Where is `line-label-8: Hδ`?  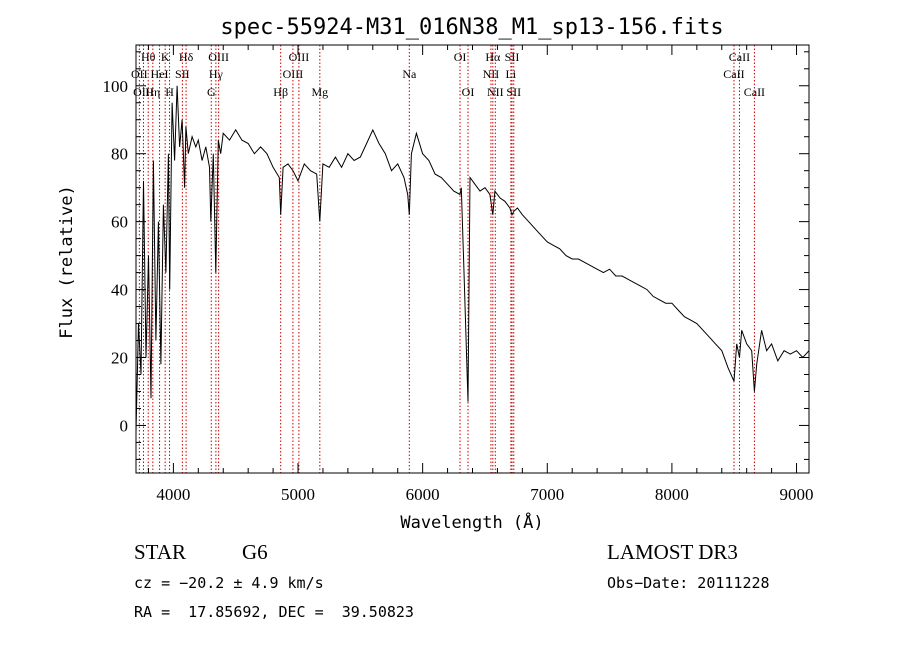
line-label-8: Hδ is located at coordinates (186, 57).